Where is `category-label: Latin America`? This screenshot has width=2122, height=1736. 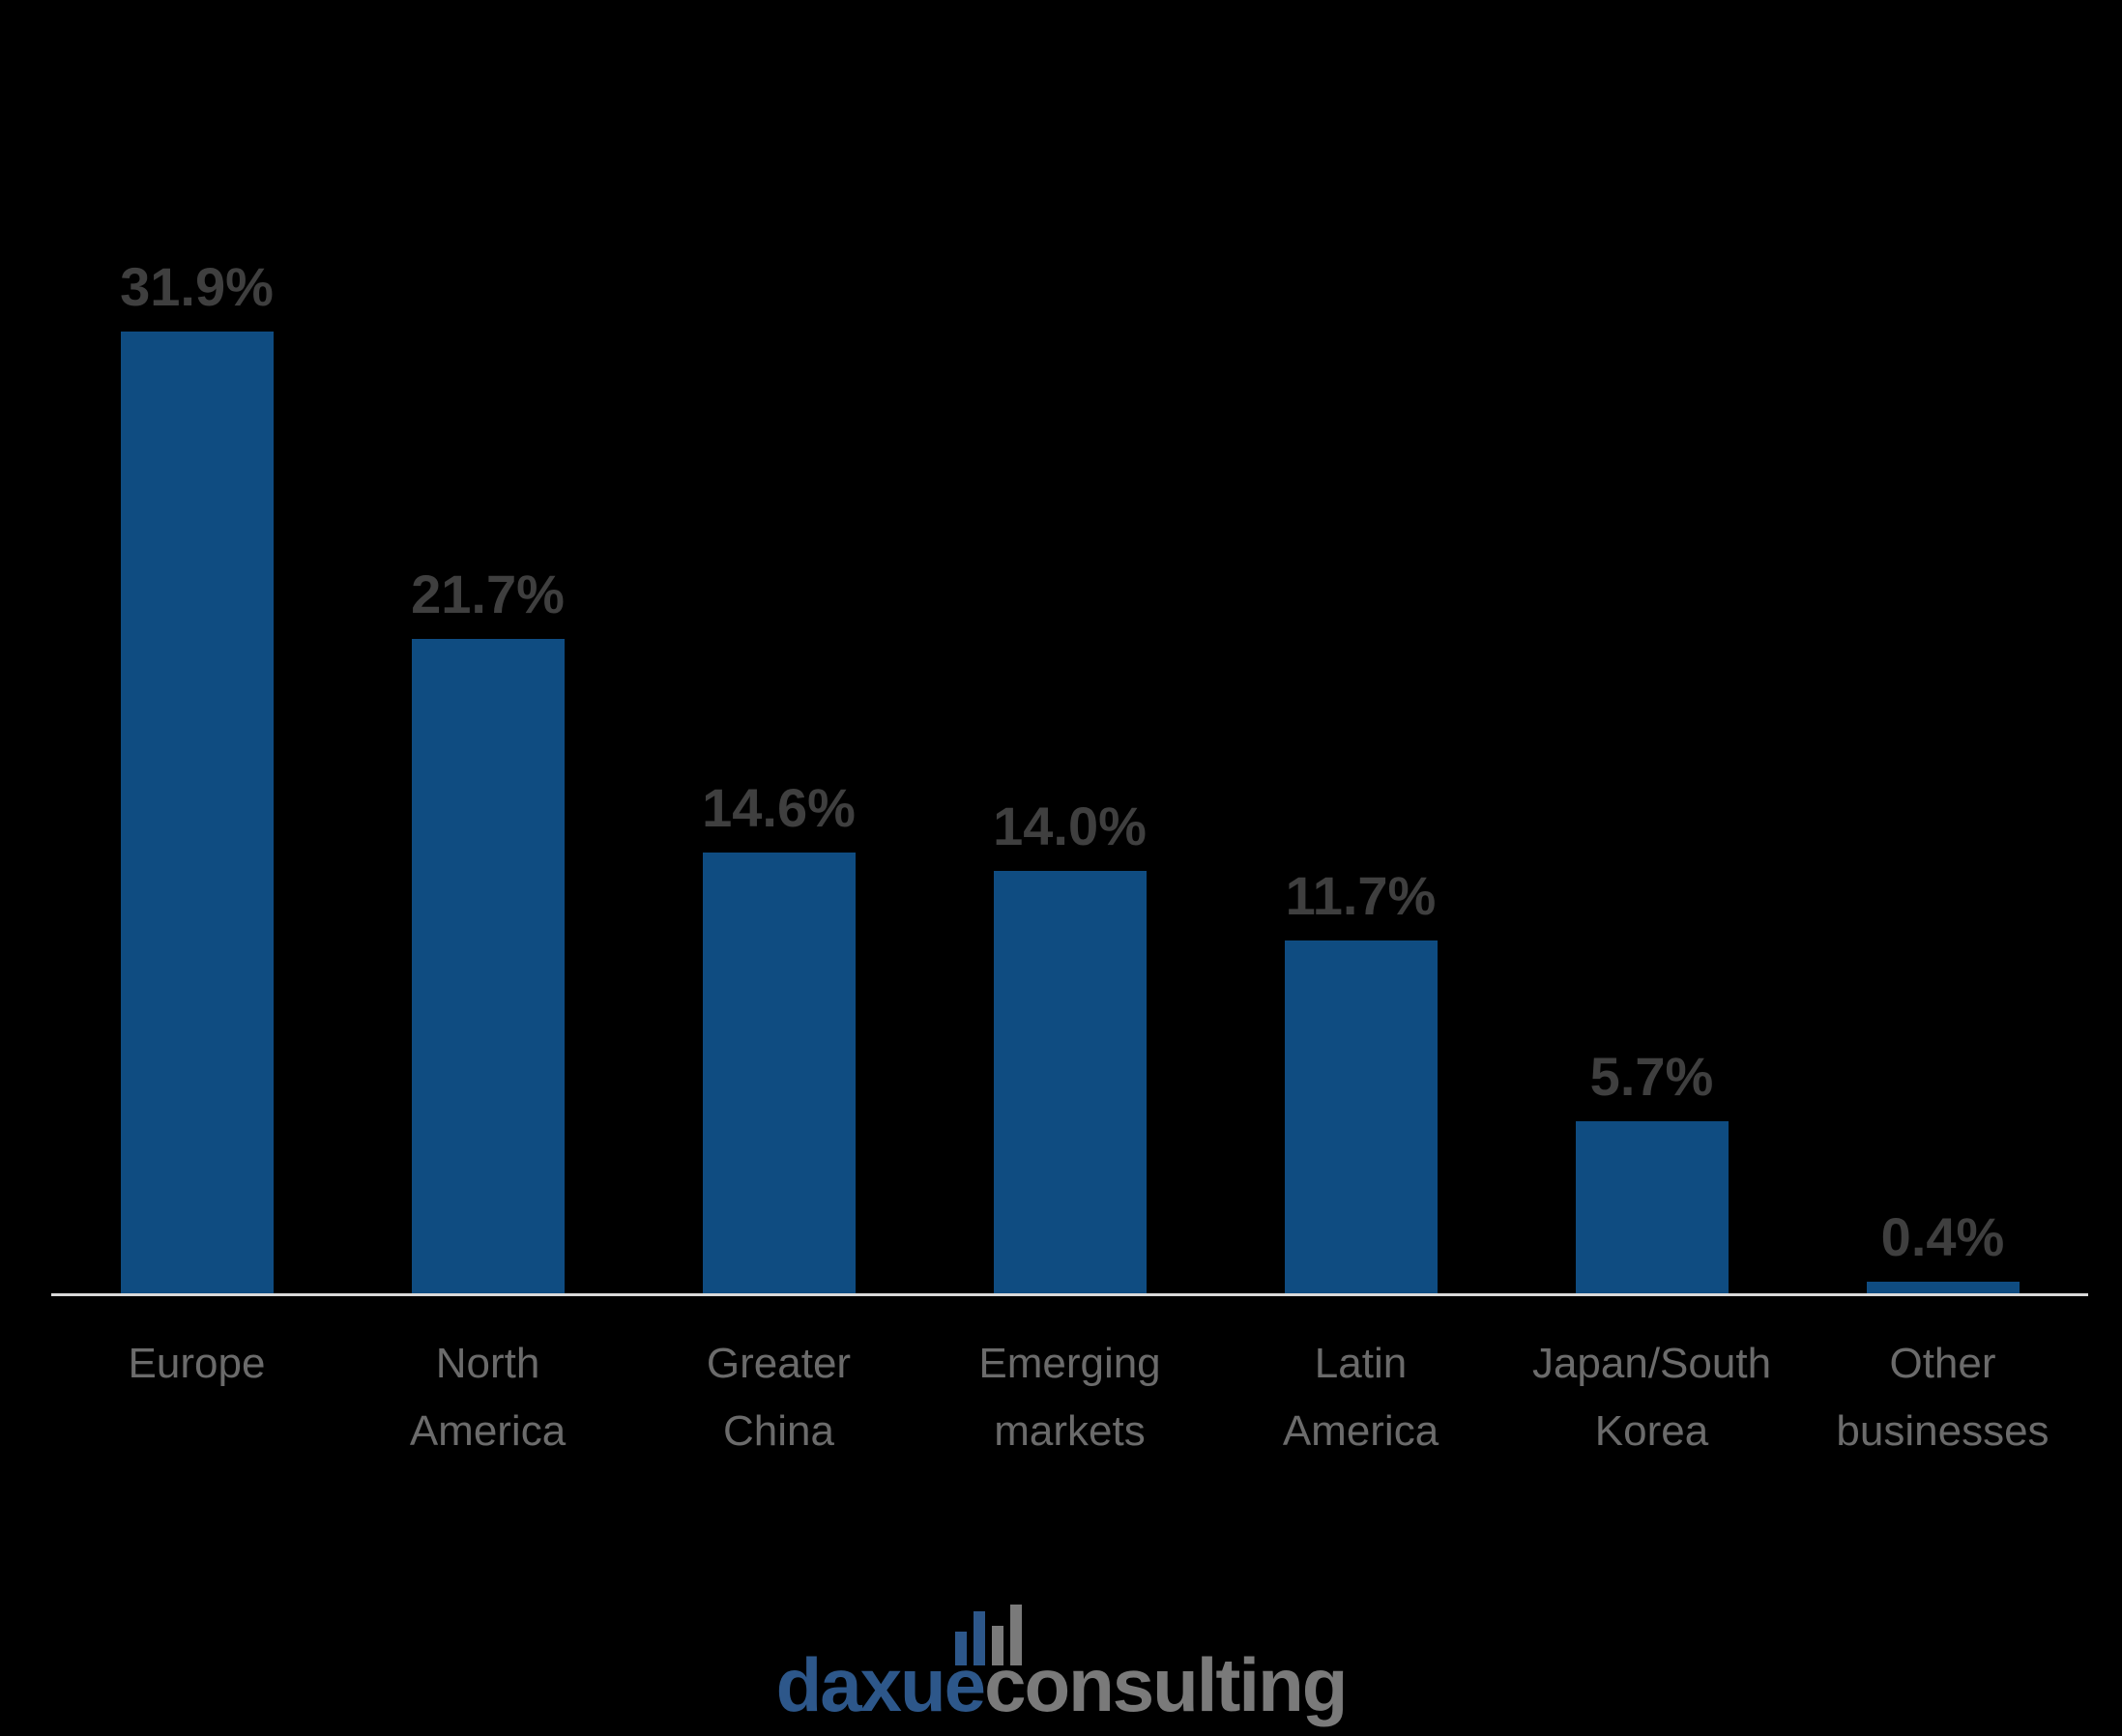
category-label: Latin America is located at coordinates (1360, 1397).